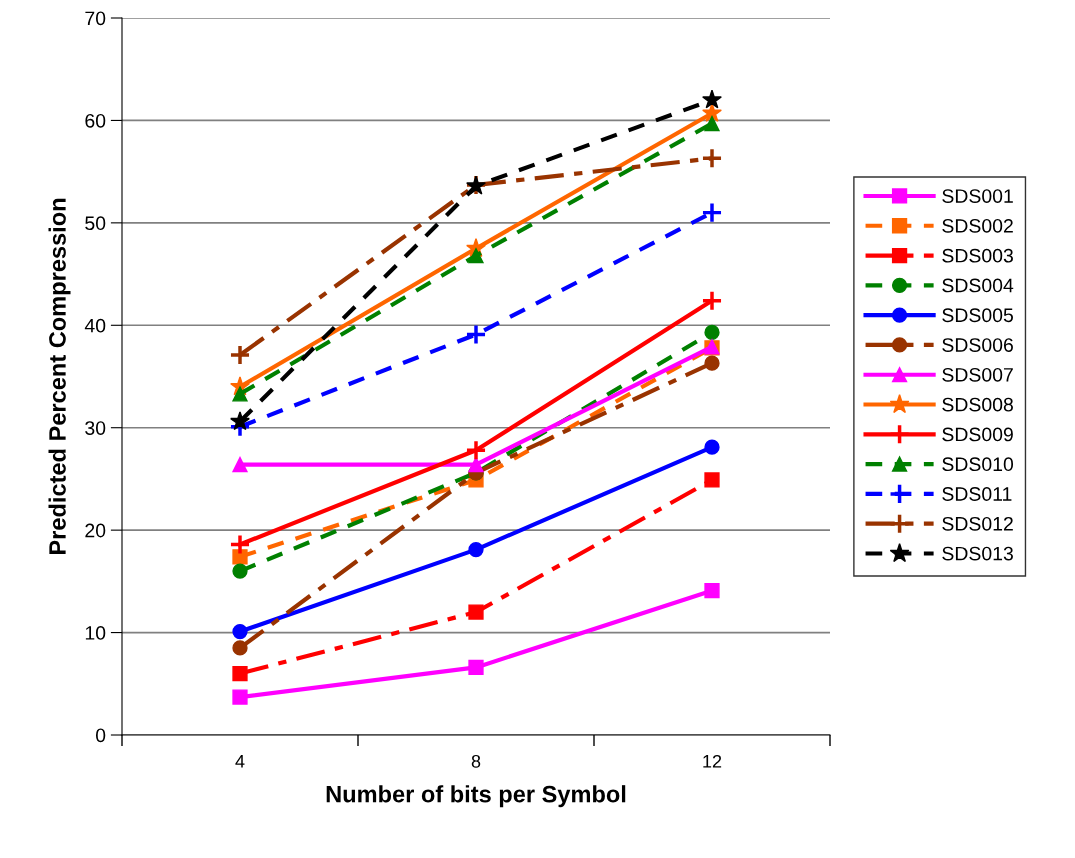  What do you see at coordinates (977, 255) in the screenshot?
I see `legend-label: SDS003` at bounding box center [977, 255].